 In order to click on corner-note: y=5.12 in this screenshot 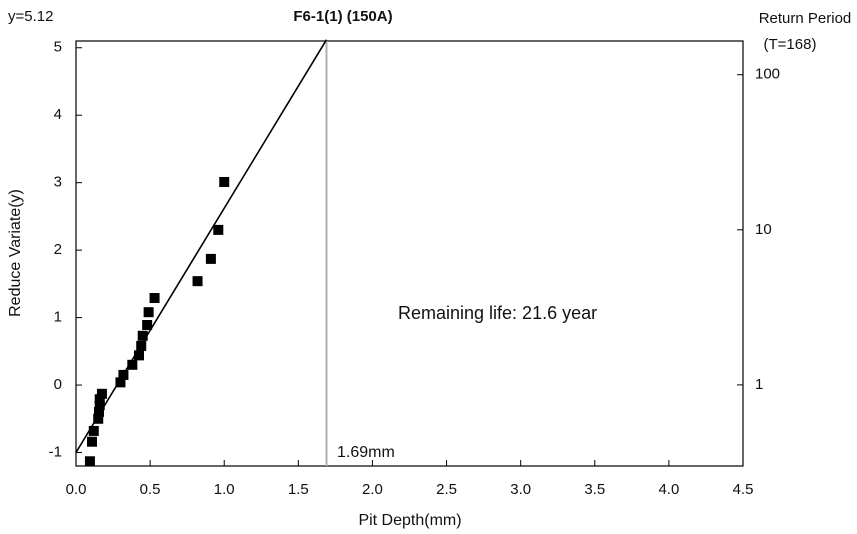, I will do `click(30, 16)`.